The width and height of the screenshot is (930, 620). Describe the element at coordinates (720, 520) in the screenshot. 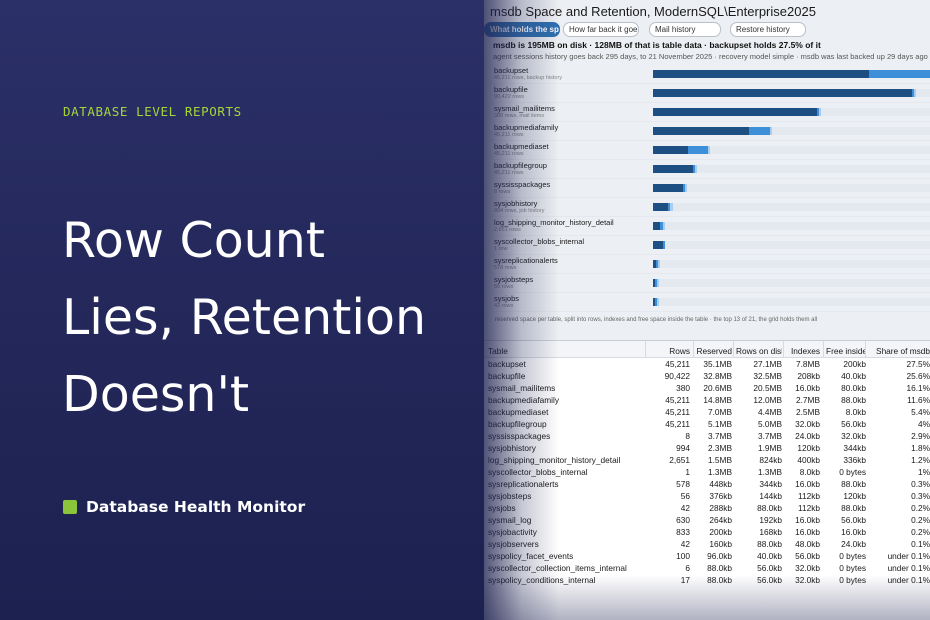

I see `table-cell: 264kb` at that location.